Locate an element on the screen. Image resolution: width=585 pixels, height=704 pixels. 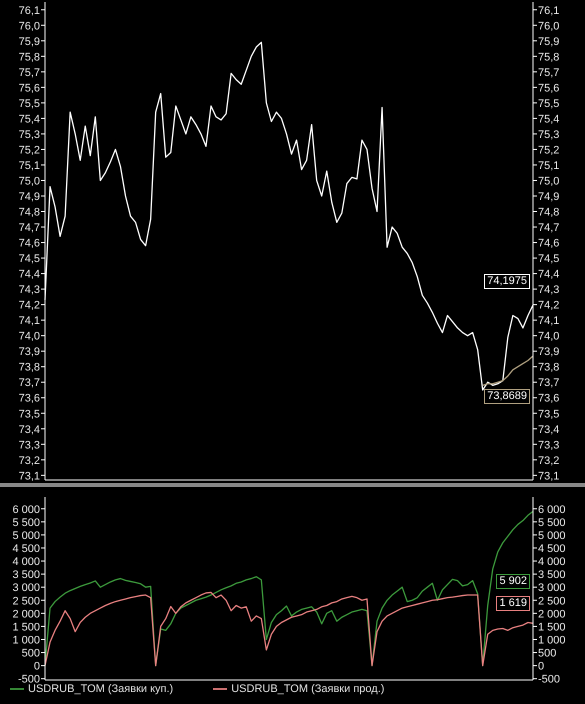
y-tick-label: 3 500 is located at coordinates (26, 575).